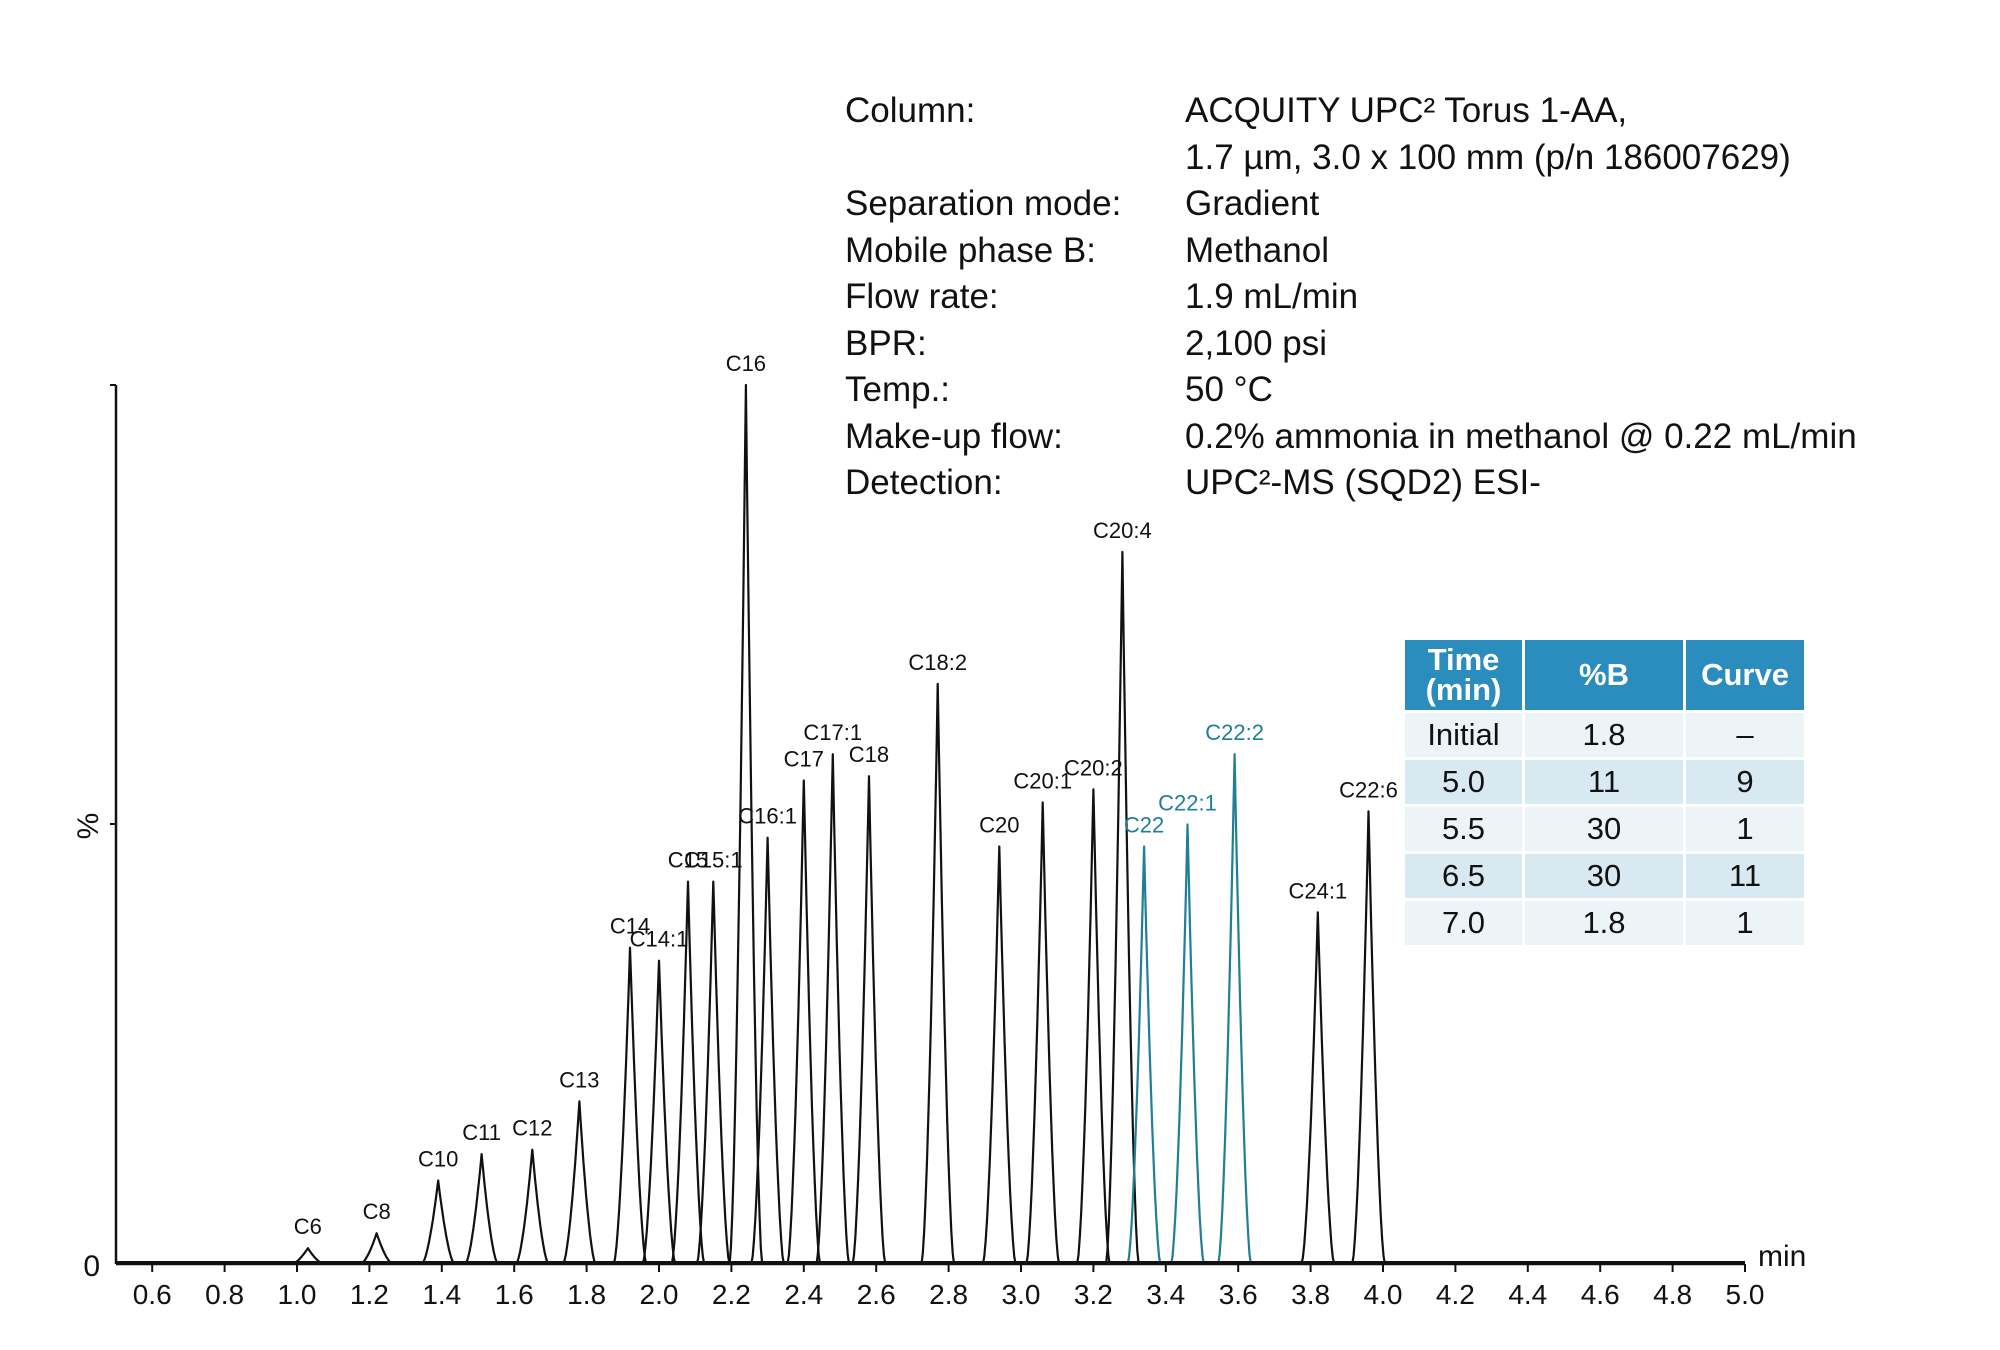 This screenshot has width=2000, height=1350. Describe the element at coordinates (438, 1158) in the screenshot. I see `peak-label: C10` at that location.